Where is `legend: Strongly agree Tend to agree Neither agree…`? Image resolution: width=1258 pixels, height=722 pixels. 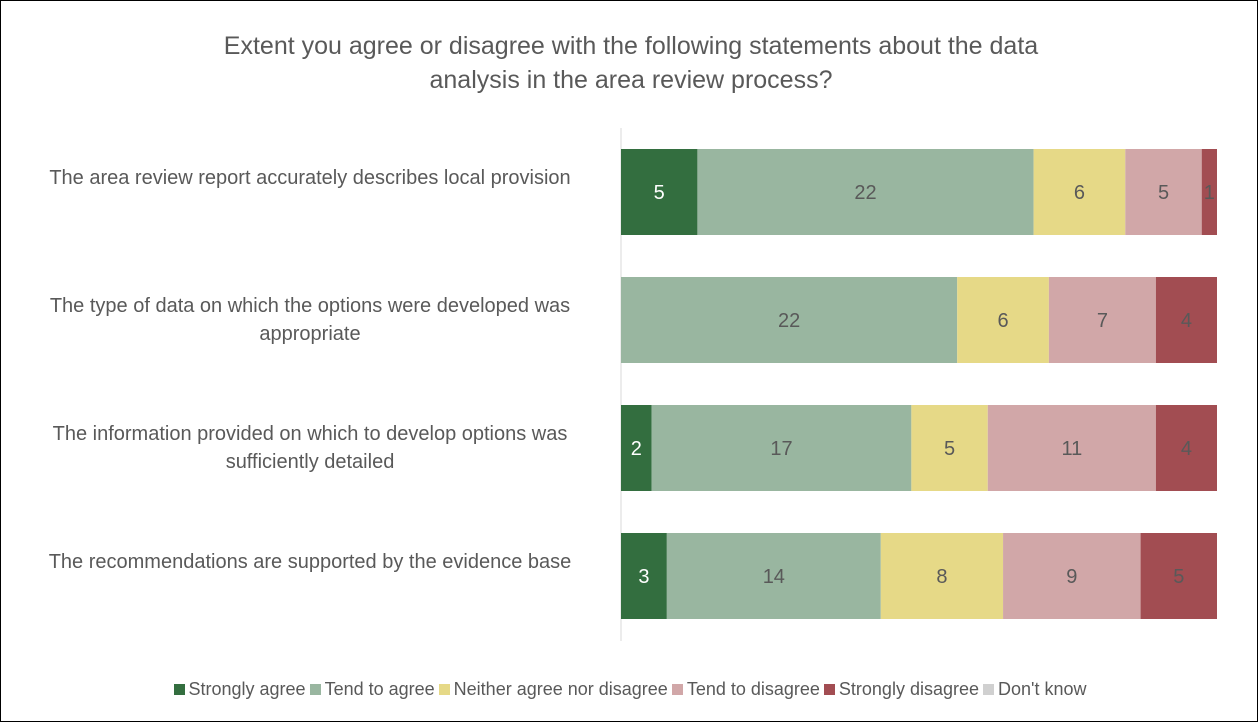 legend: Strongly agree Tend to agree Neither agree… is located at coordinates (629, 689).